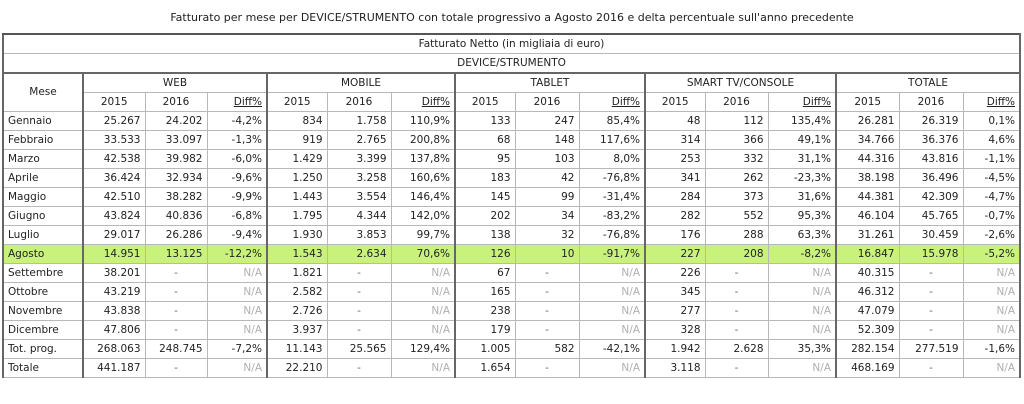  Describe the element at coordinates (237, 197) in the screenshot. I see `table-cell: -9,9%` at that location.